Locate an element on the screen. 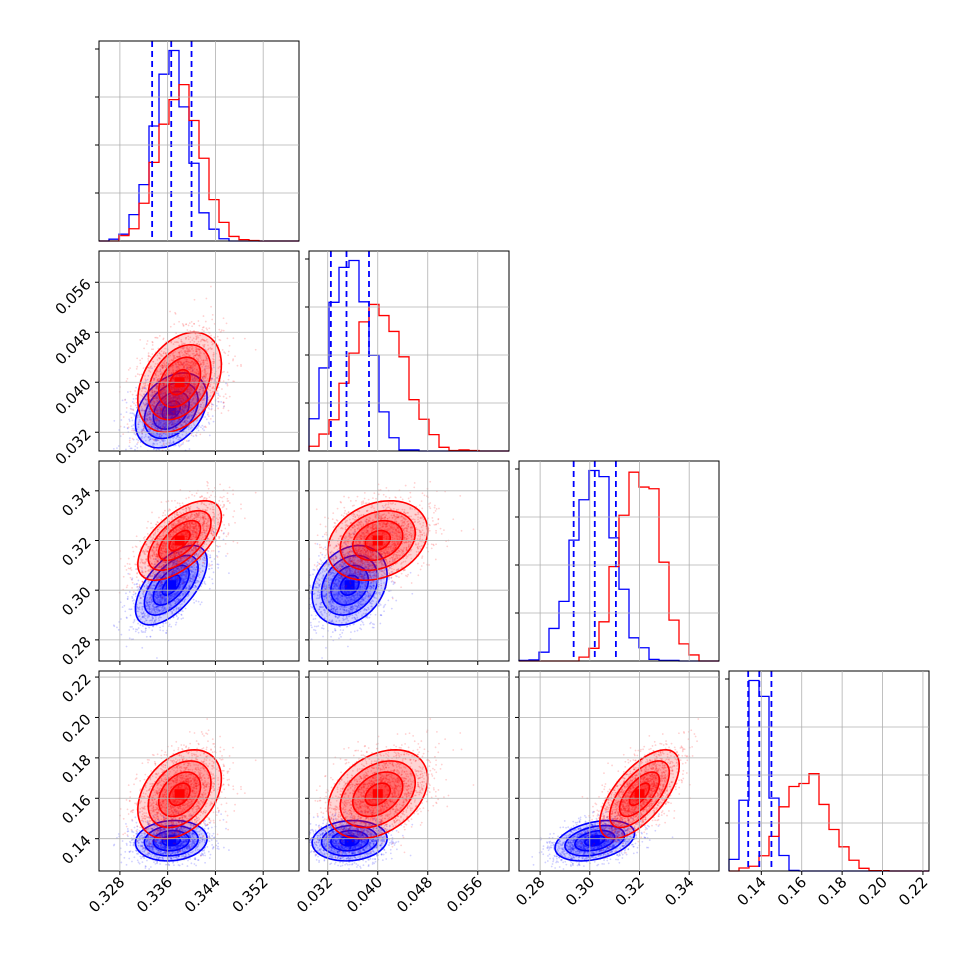 This screenshot has width=970, height=970. y-tick-label: 0.32 is located at coordinates (76, 551).